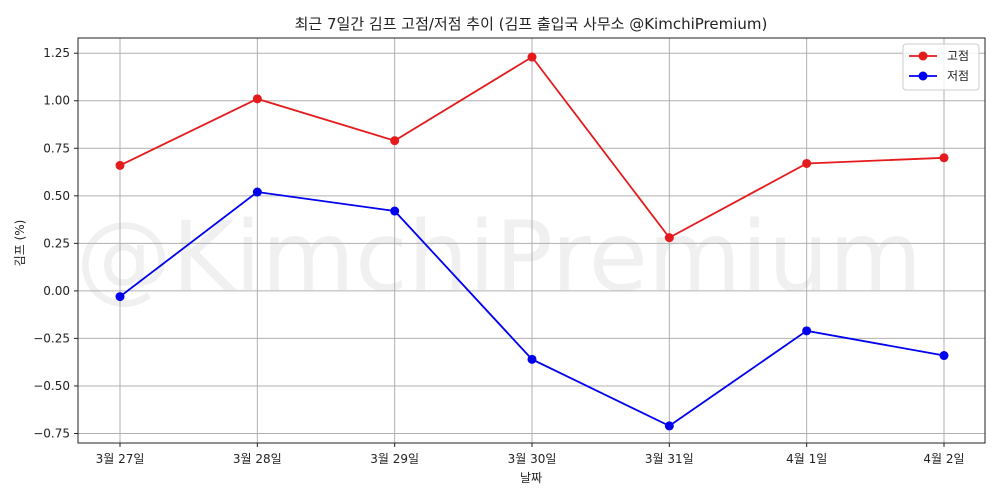  Describe the element at coordinates (669, 459) in the screenshot. I see `x-tick-label: 3월 31일` at that location.